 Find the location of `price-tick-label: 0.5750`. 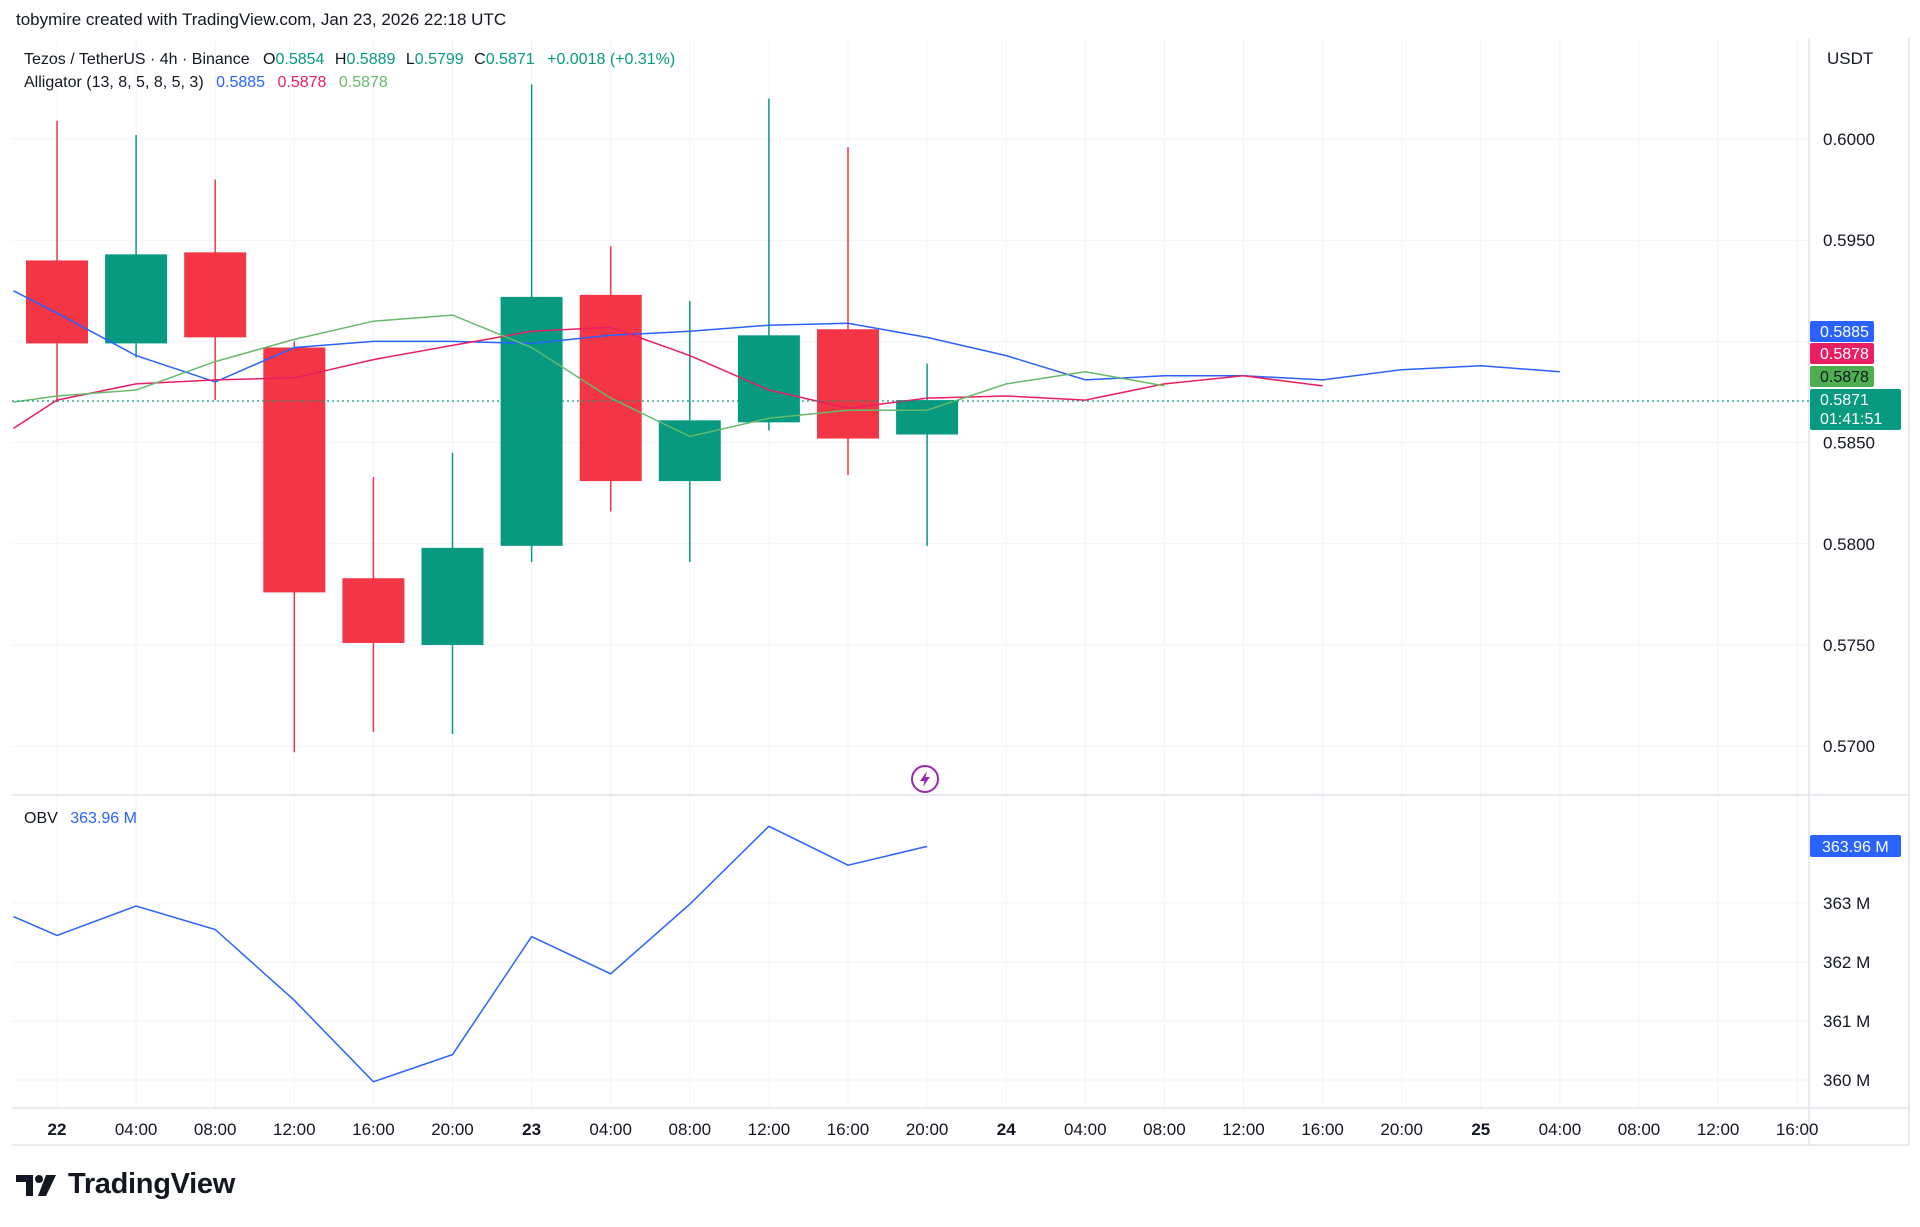

price-tick-label: 0.5750 is located at coordinates (1849, 645).